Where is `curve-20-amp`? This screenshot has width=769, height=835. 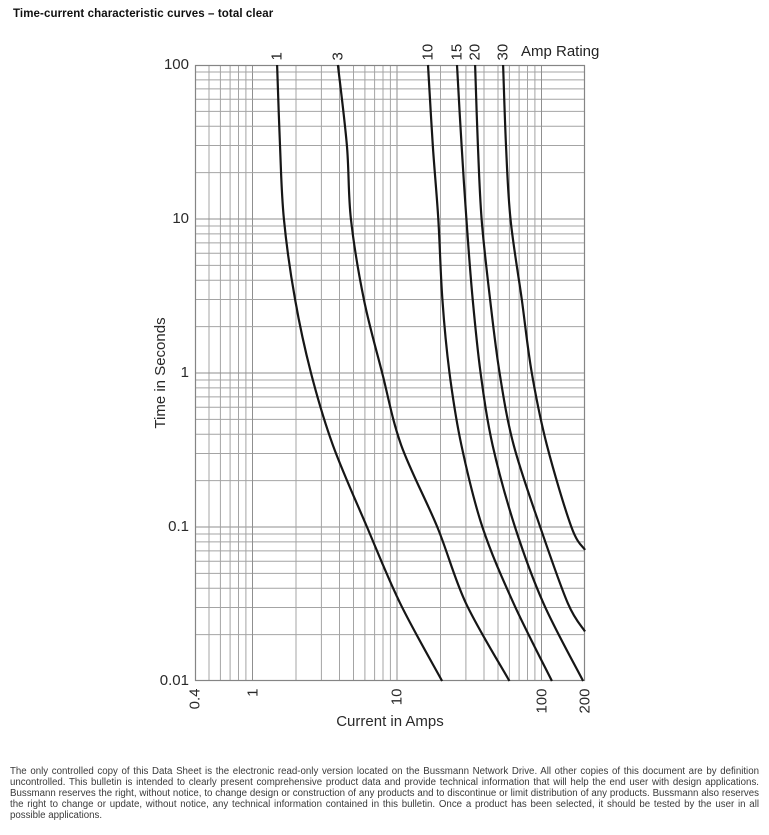 curve-20-amp is located at coordinates (530, 348).